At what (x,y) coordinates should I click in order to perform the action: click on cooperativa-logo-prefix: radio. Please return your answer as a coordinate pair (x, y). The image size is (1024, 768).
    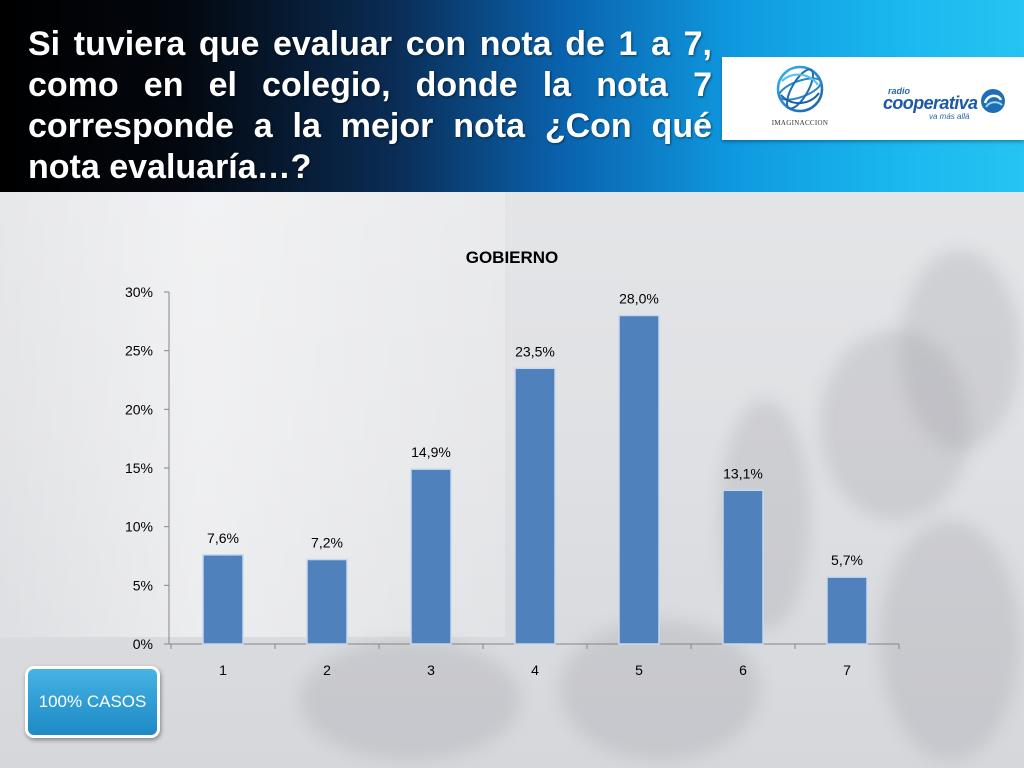
    Looking at the image, I should click on (899, 91).